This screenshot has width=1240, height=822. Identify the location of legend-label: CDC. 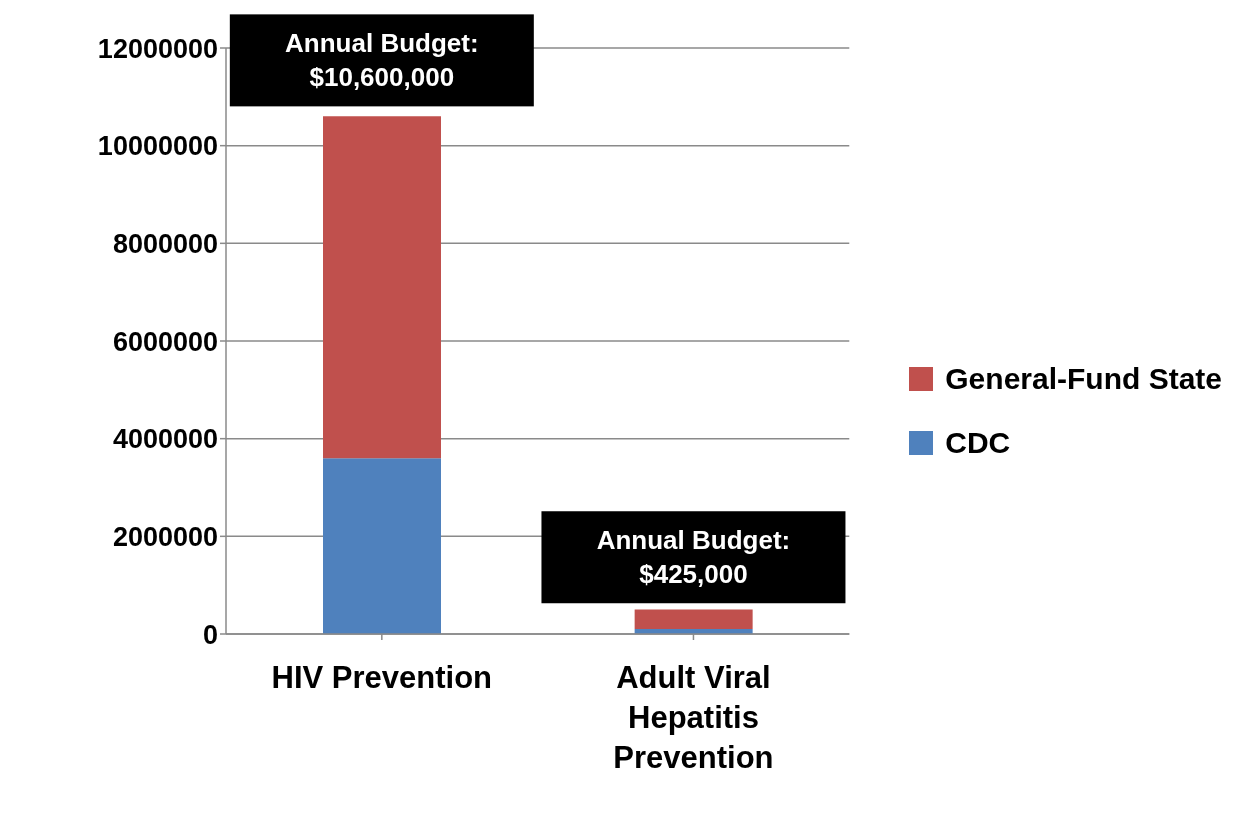
(978, 443).